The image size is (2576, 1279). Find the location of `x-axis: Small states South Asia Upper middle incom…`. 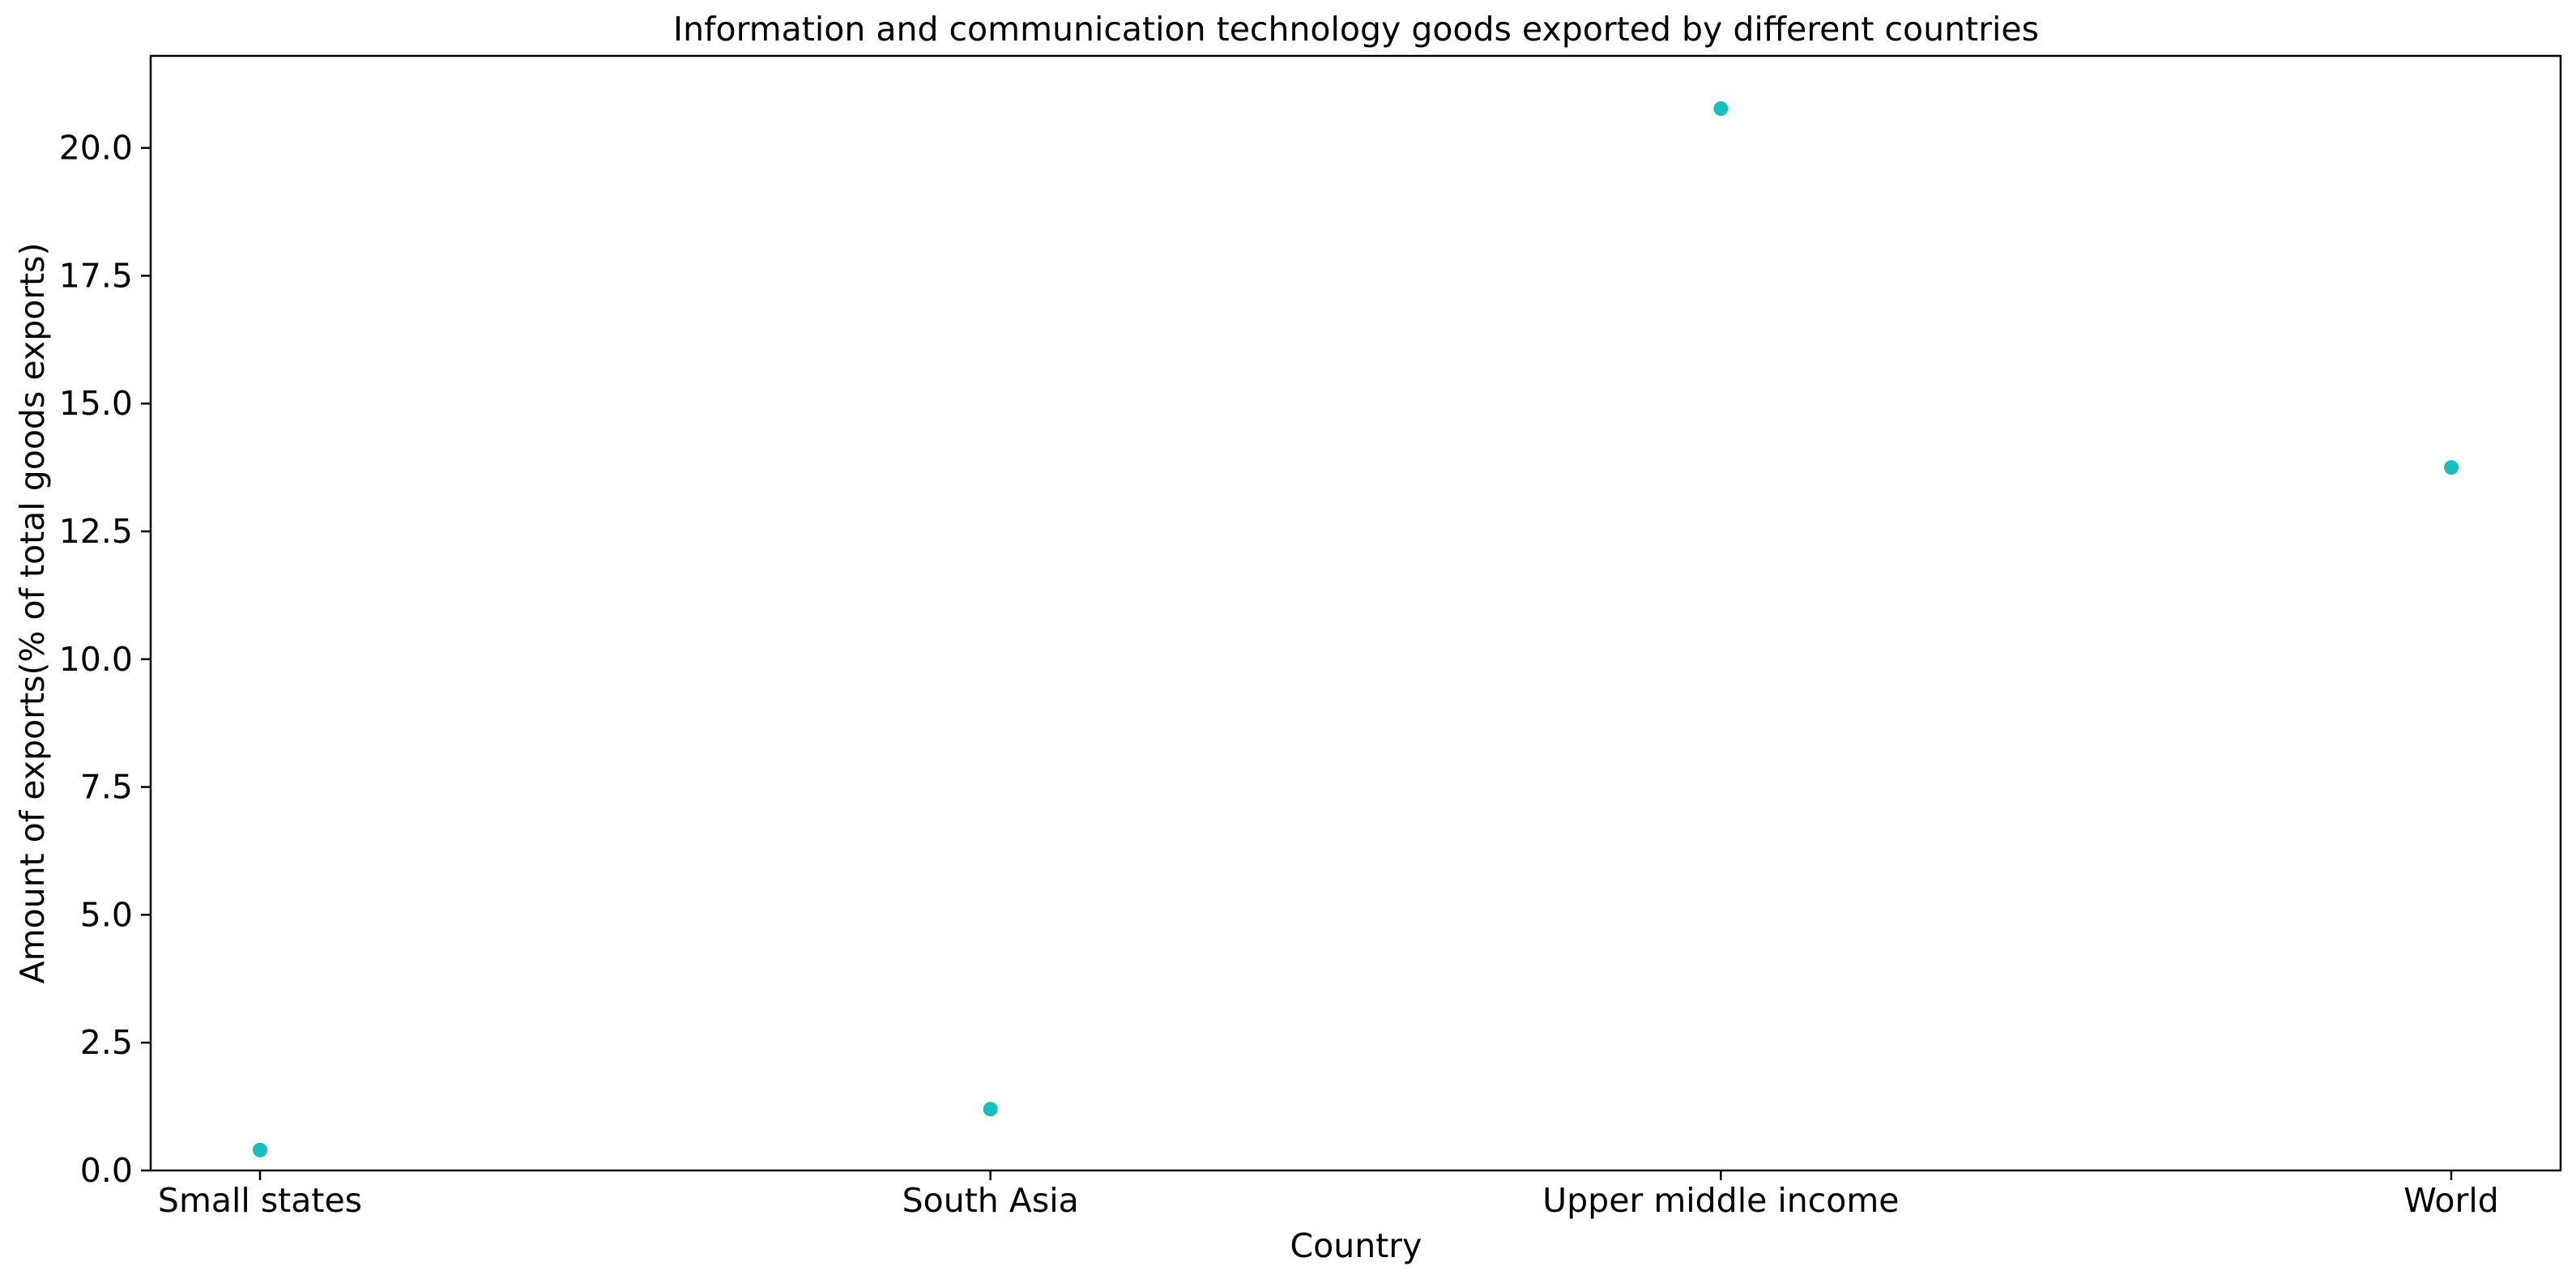

x-axis: Small states South Asia Upper middle incom… is located at coordinates (1328, 1195).